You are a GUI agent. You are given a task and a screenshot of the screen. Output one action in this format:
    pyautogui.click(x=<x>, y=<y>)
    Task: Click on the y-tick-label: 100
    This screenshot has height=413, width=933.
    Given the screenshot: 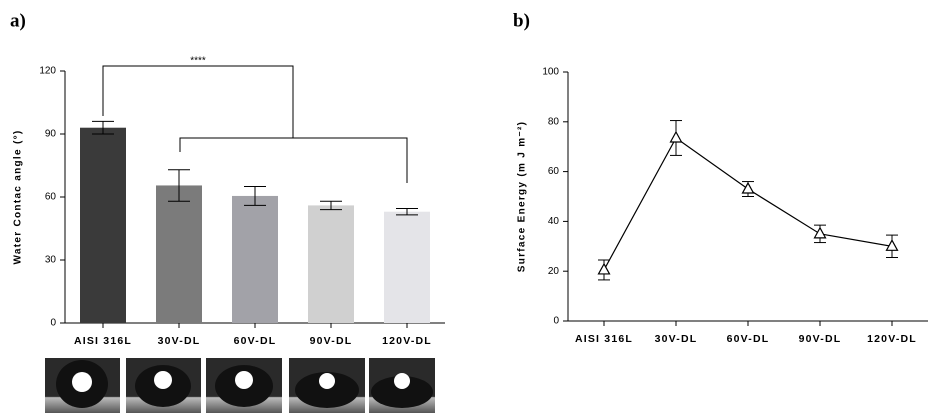 What is the action you would take?
    pyautogui.click(x=550, y=72)
    